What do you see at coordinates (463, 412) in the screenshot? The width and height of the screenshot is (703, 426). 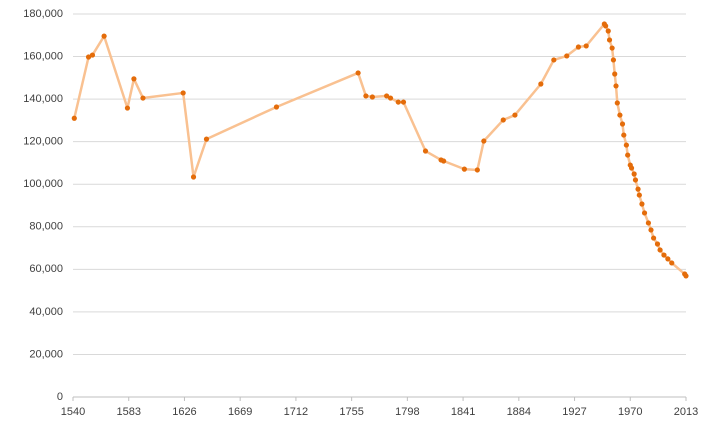 I see `x-tick-label: 1841` at bounding box center [463, 412].